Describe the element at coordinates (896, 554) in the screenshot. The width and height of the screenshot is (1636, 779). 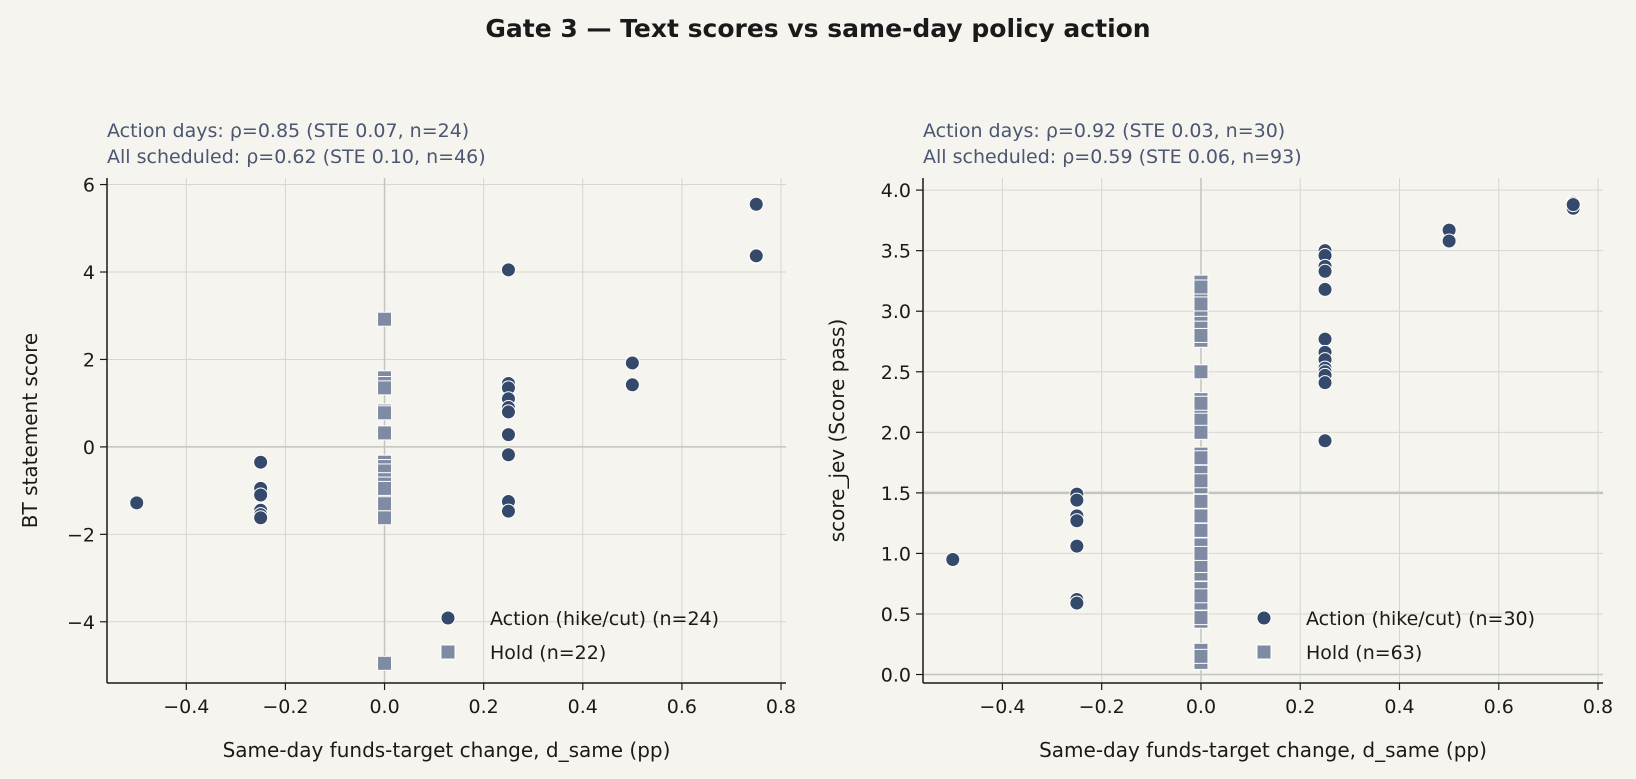
I see `y-tick-label: 1.0` at that location.